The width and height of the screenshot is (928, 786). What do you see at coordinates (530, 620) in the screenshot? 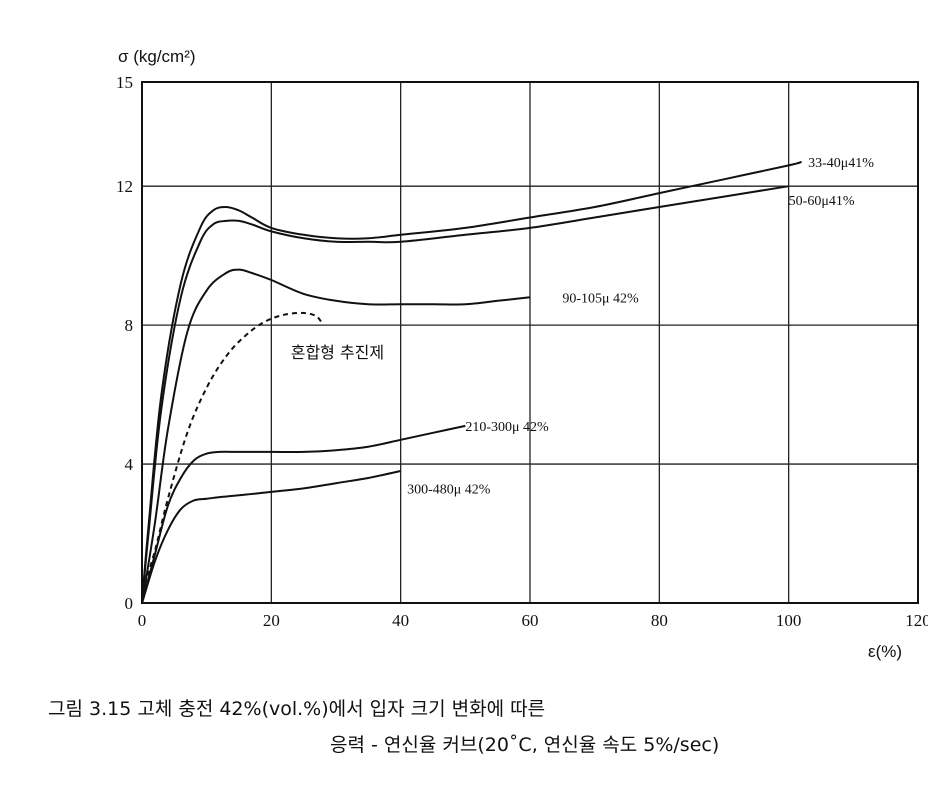
I see `x-tick-label: 60` at bounding box center [530, 620].